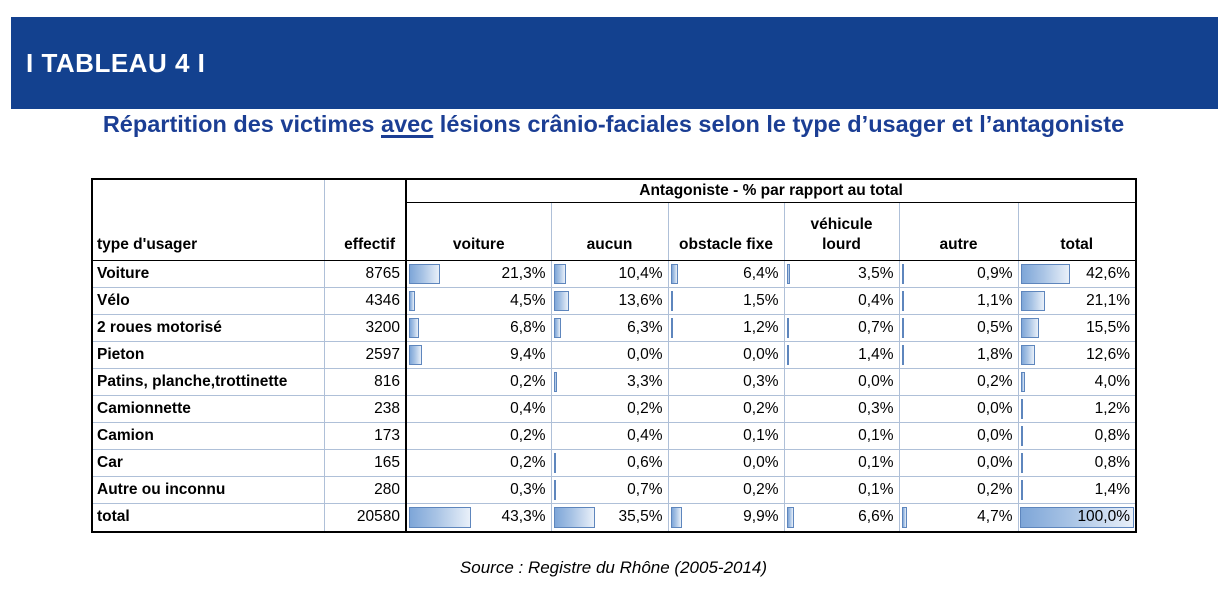 The height and width of the screenshot is (600, 1227). What do you see at coordinates (645, 435) in the screenshot?
I see `pct-value: 0,4%` at bounding box center [645, 435].